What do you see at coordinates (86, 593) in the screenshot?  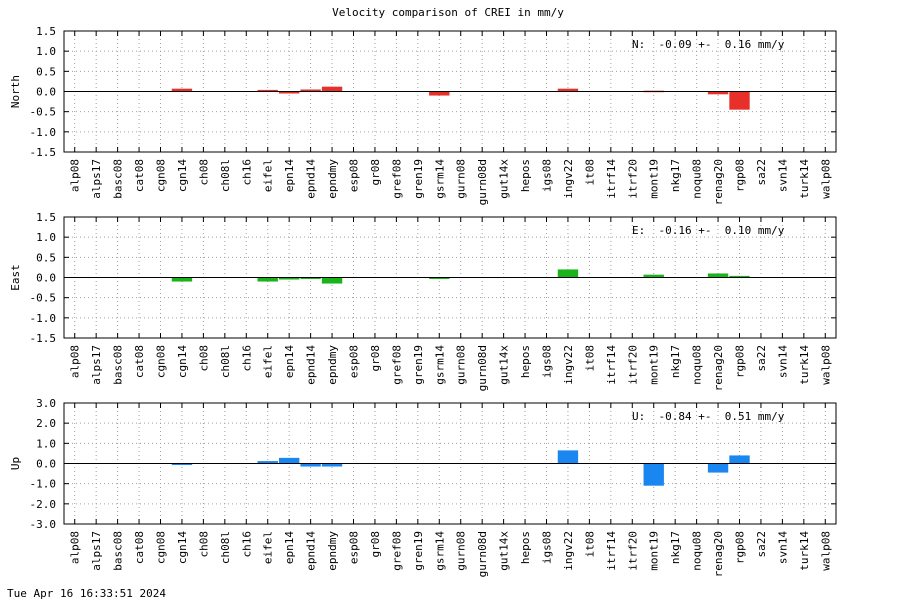 I see `timestamp: Tue Apr 16 16:33:51 2024` at bounding box center [86, 593].